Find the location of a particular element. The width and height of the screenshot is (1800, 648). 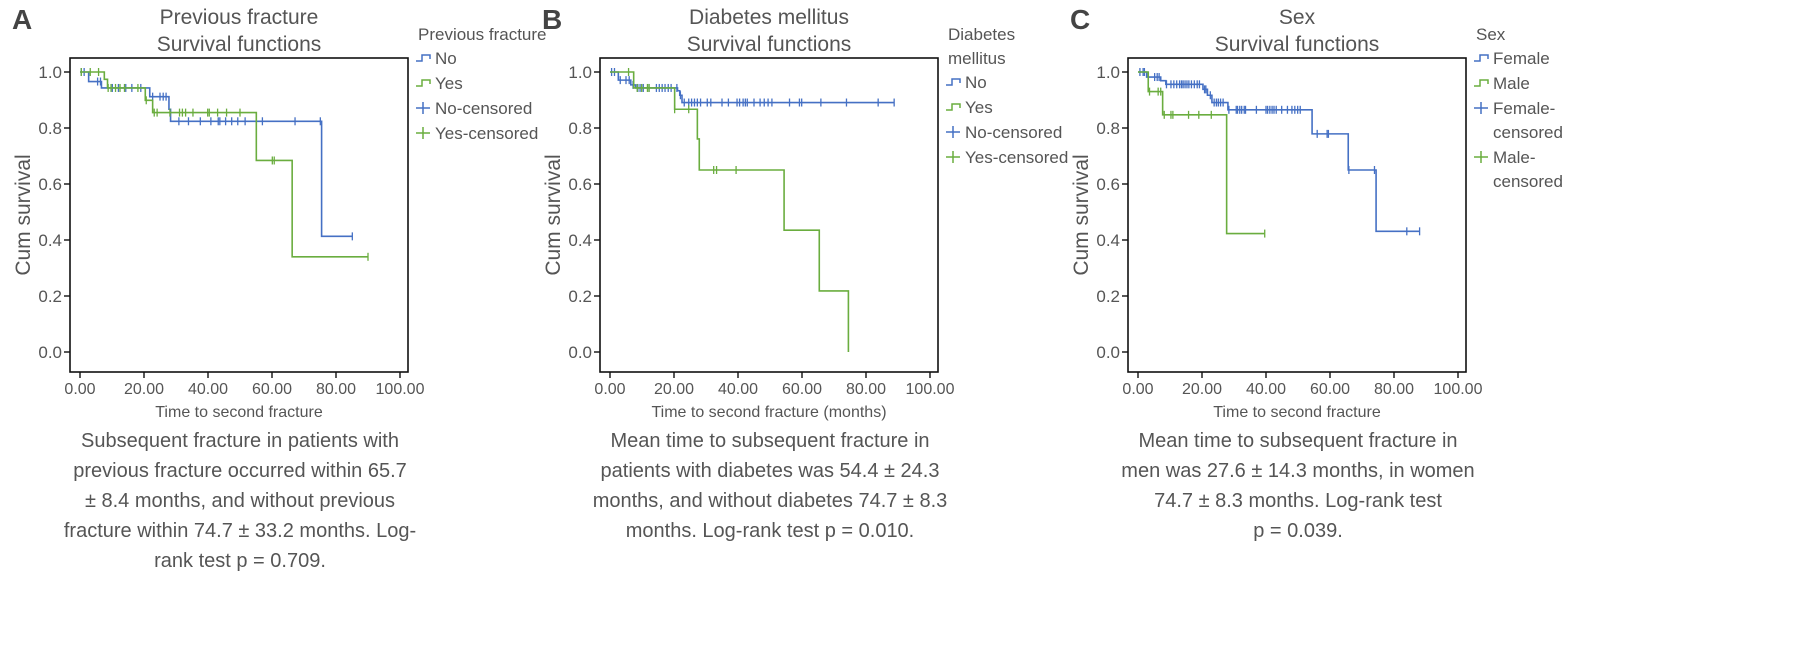

legend-title: mellitus is located at coordinates (977, 58).